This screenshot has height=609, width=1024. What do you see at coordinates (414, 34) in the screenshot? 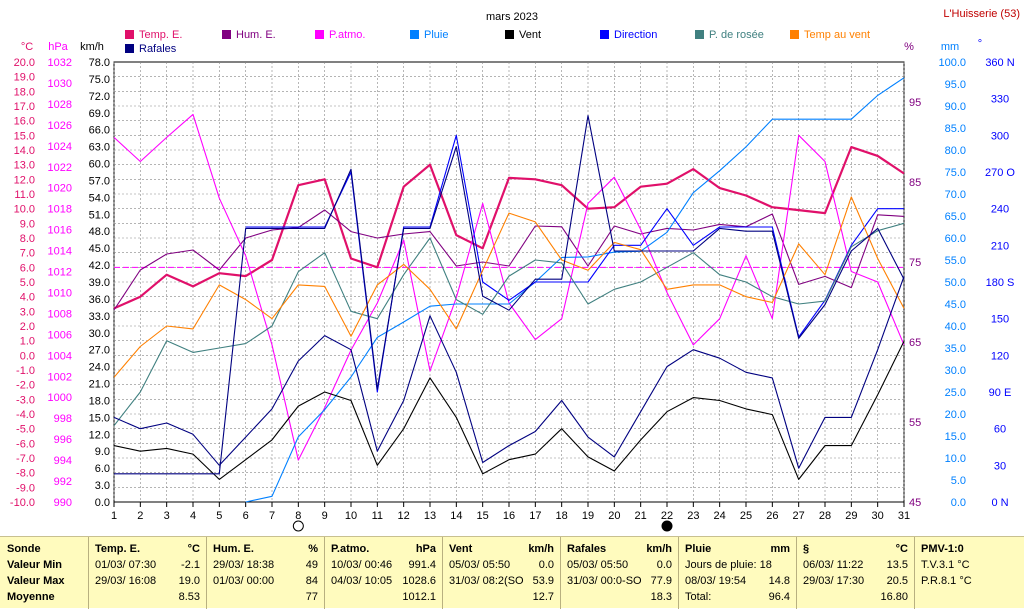
I see `legend-swatch-pluie` at bounding box center [414, 34].